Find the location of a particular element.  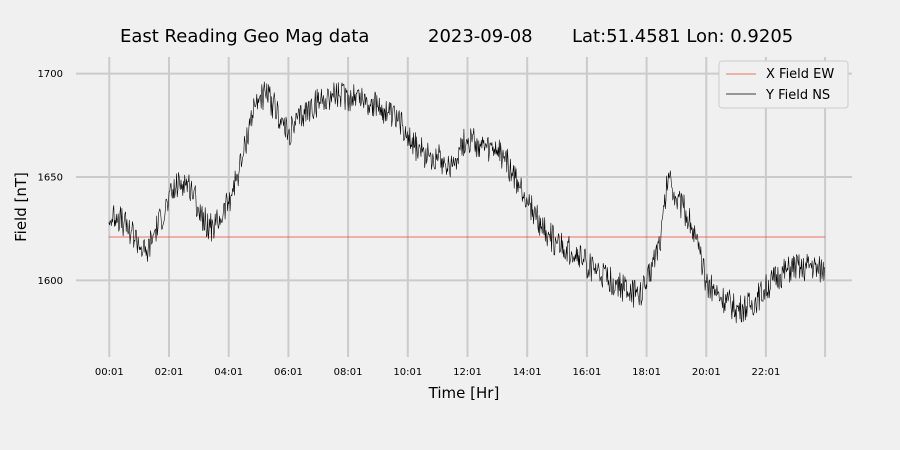

y-tick-labels: 1600 1650 1700 is located at coordinates (50, 178).